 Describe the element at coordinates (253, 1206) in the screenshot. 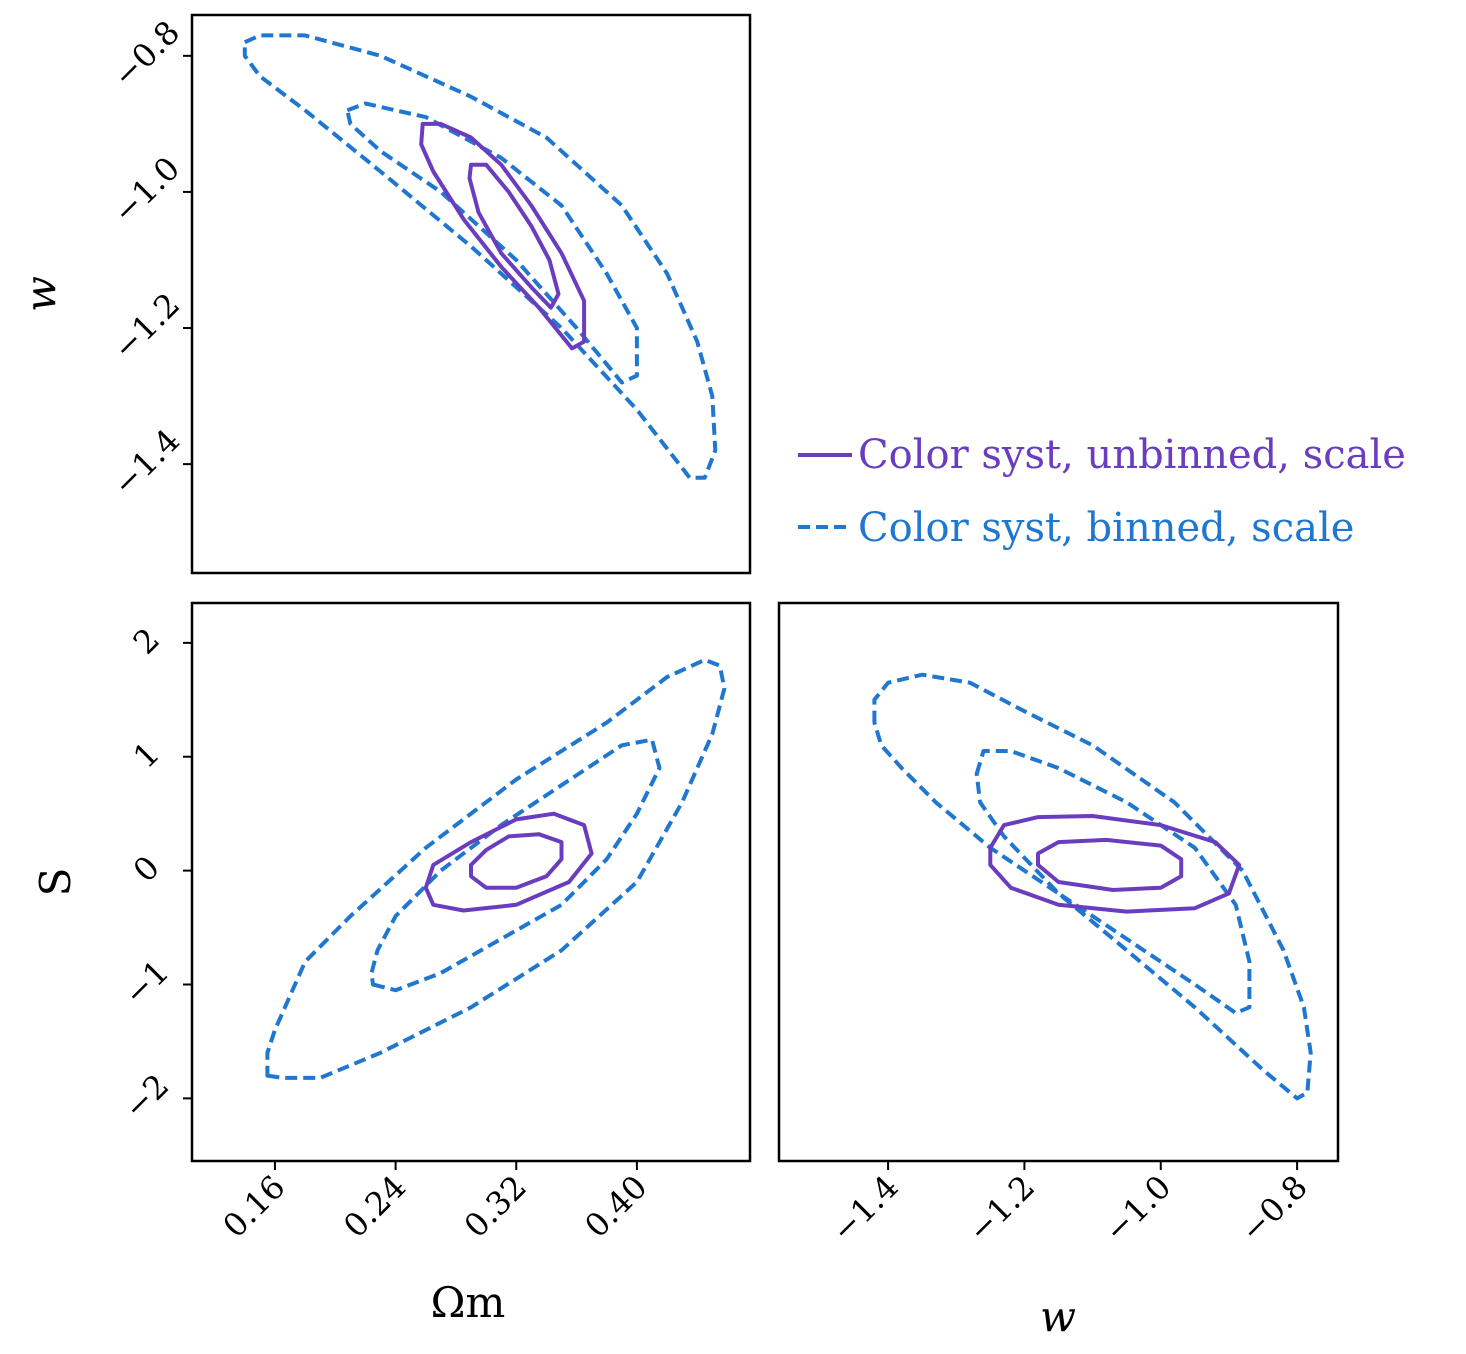

I see `x-tick-label: 0.16` at that location.